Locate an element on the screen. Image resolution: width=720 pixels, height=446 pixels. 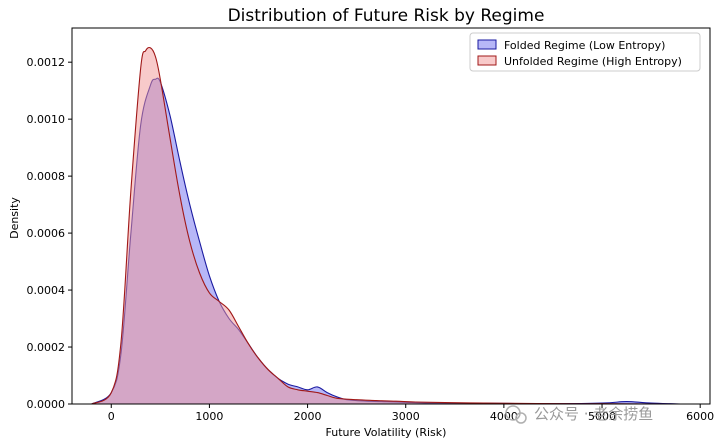
y-tick-label: 0.0006 is located at coordinates (46, 233).